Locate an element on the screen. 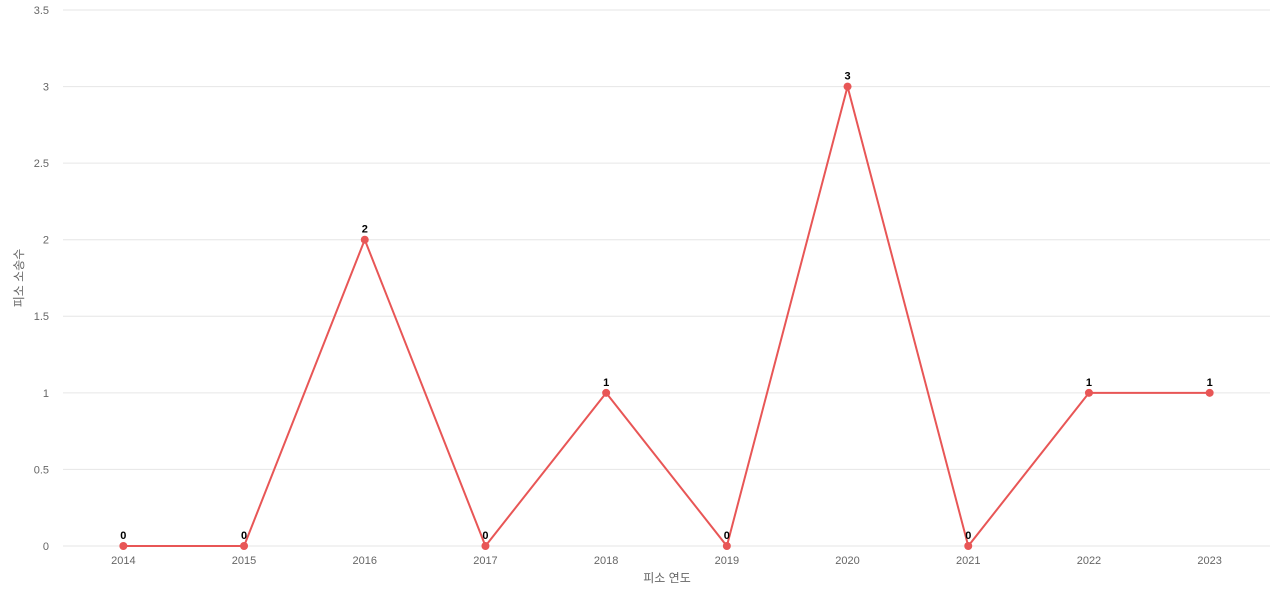 Image resolution: width=1280 pixels, height=600 pixels. data-label: 2 is located at coordinates (365, 230).